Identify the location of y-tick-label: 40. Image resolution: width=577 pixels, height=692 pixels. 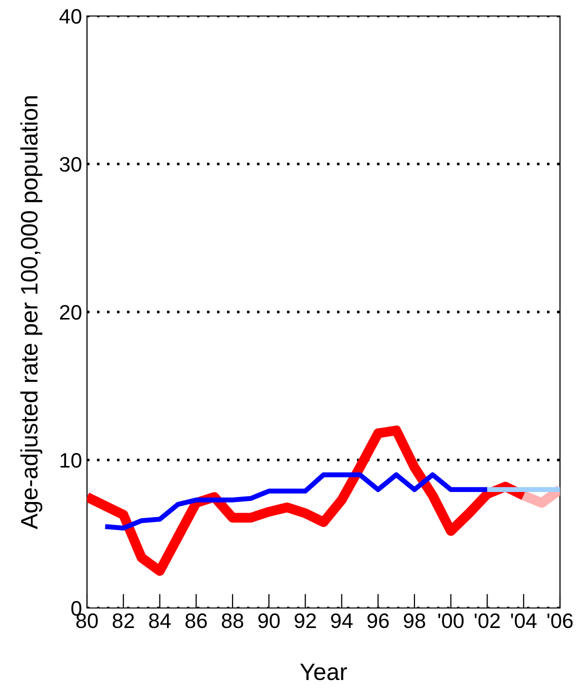
(70, 16).